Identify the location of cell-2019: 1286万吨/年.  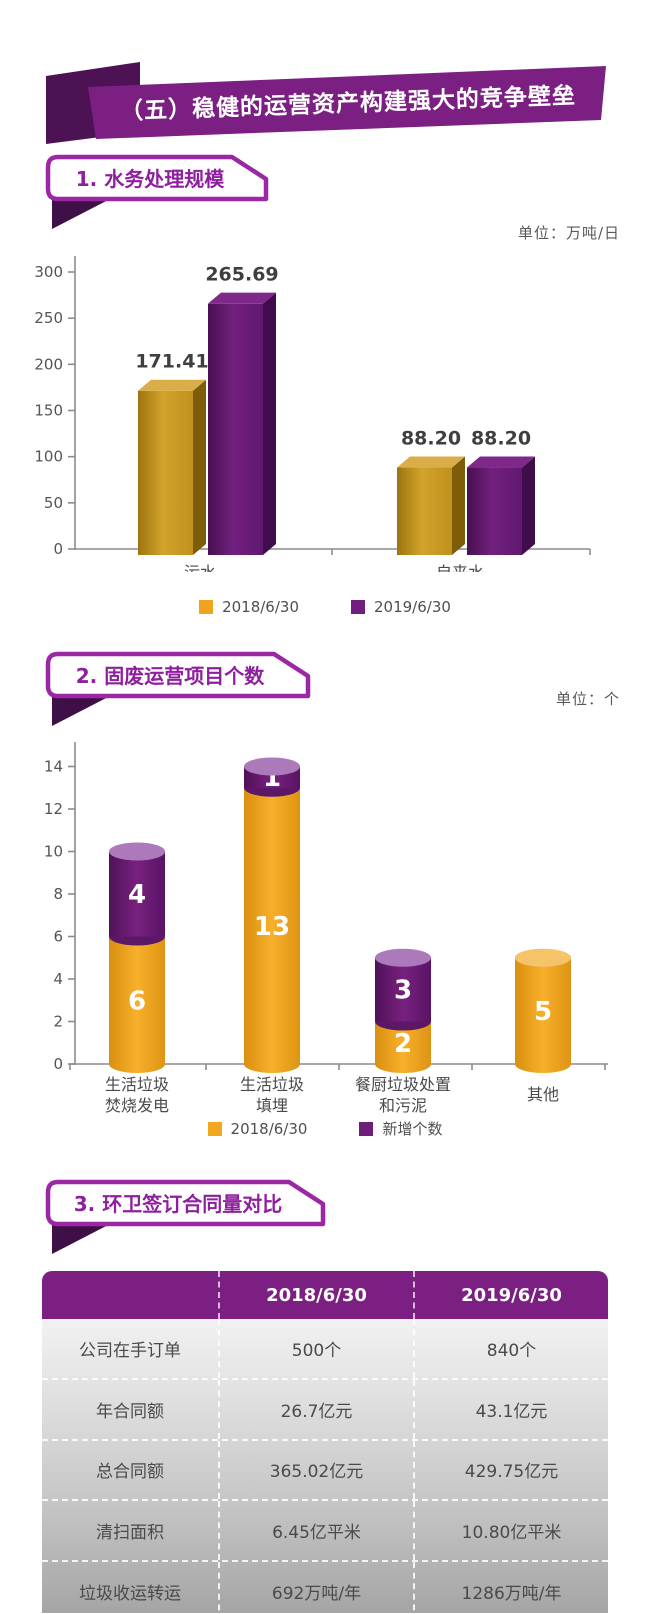
(510, 1588).